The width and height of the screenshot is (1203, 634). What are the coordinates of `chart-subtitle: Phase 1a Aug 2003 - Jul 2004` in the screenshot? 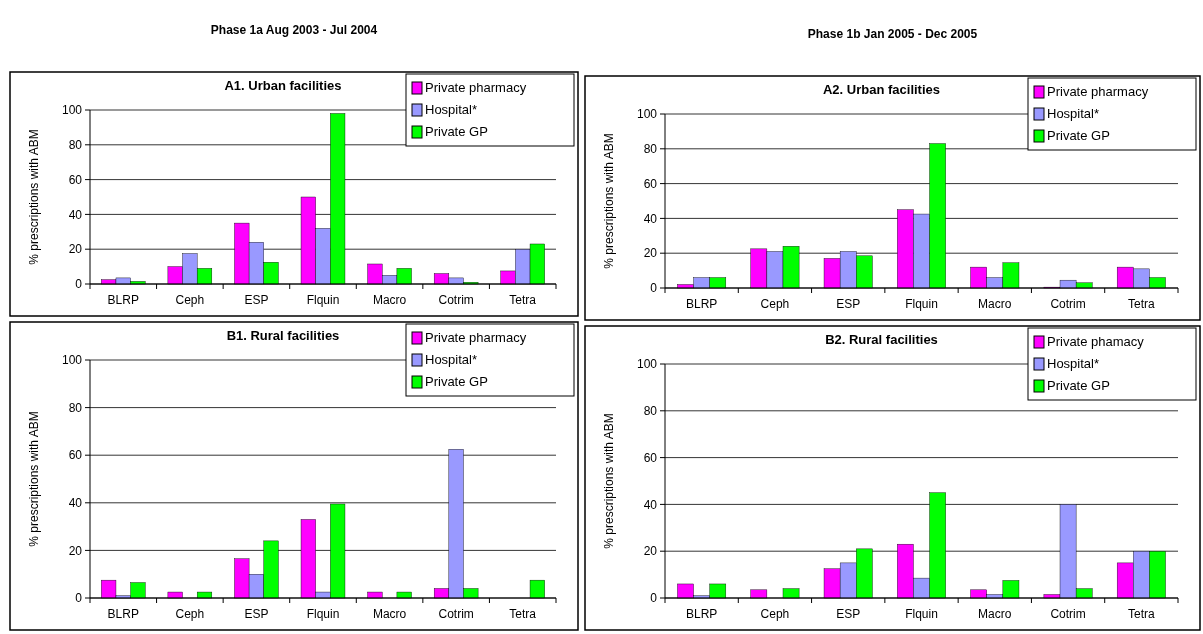 It's located at (294, 30).